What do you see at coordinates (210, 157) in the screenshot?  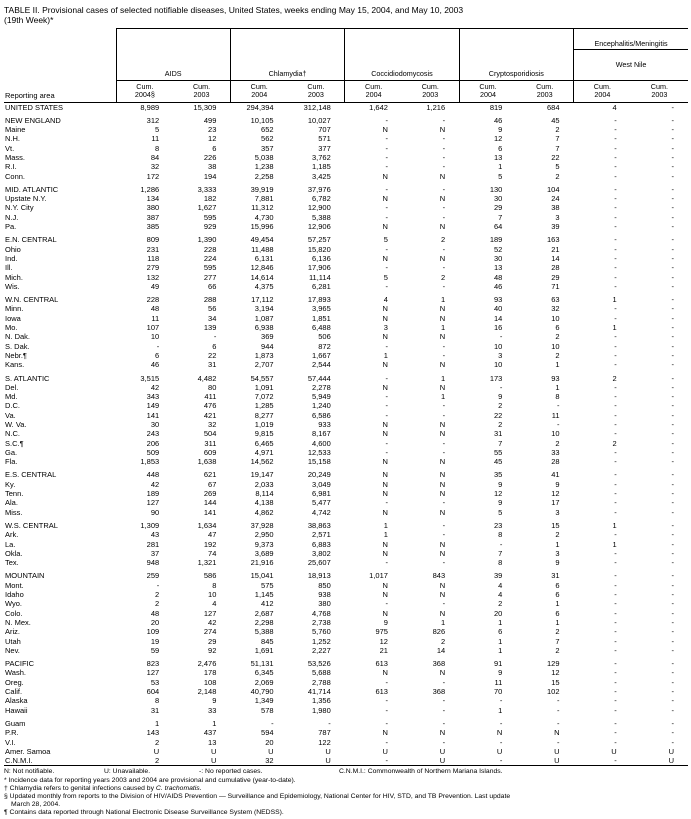 I see `value-cell: 226` at bounding box center [210, 157].